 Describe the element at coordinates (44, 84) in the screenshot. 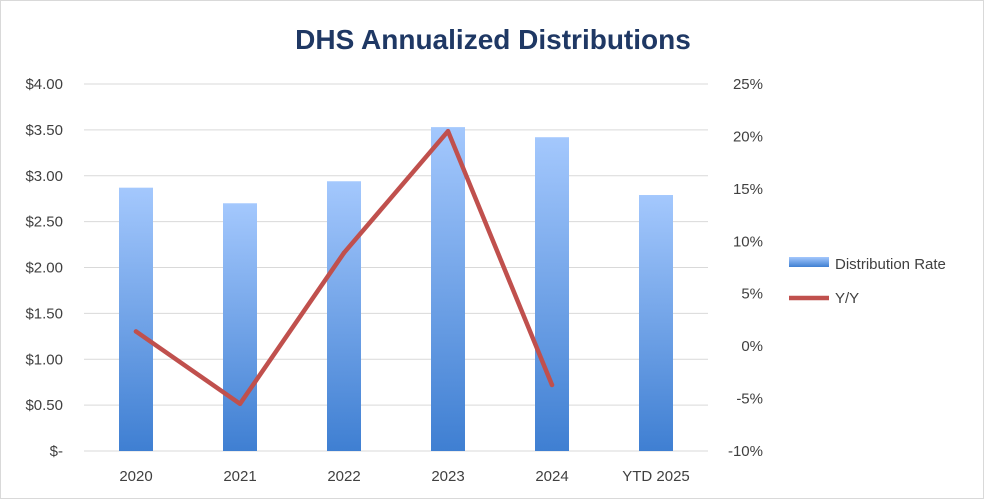

I see `left-tick-label: $4.00` at that location.